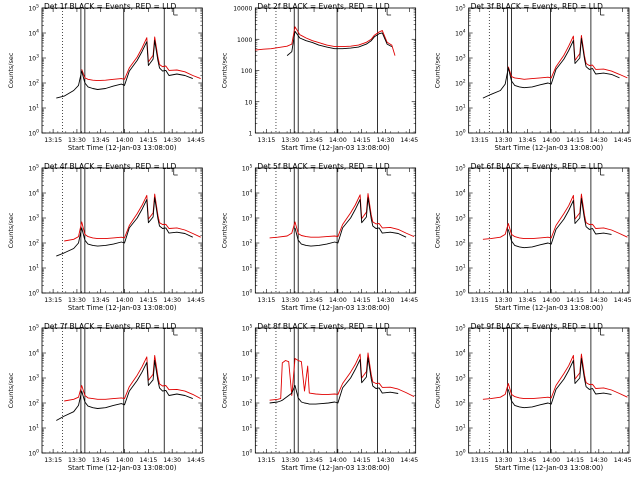 The height and width of the screenshot is (484, 640). What do you see at coordinates (323, 326) in the screenshot?
I see `panel-title: Det 8f BLACK = Events, RED = LLD` at bounding box center [323, 326].